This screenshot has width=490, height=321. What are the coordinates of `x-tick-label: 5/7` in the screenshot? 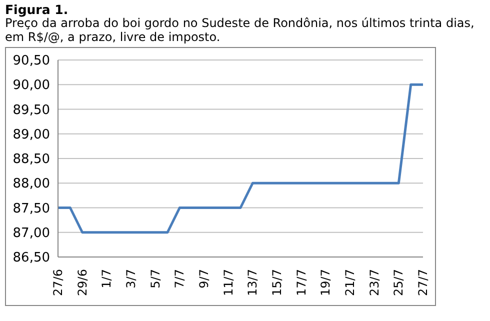 It's located at (155, 278).